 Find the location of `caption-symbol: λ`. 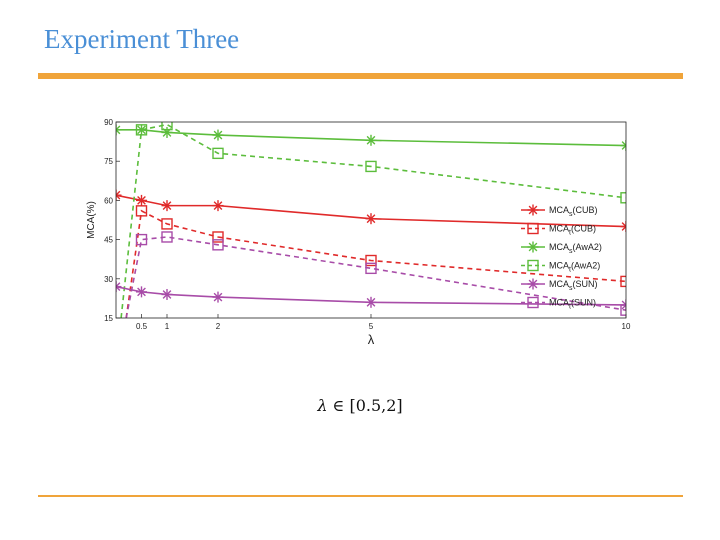

caption-symbol: λ is located at coordinates (322, 405).